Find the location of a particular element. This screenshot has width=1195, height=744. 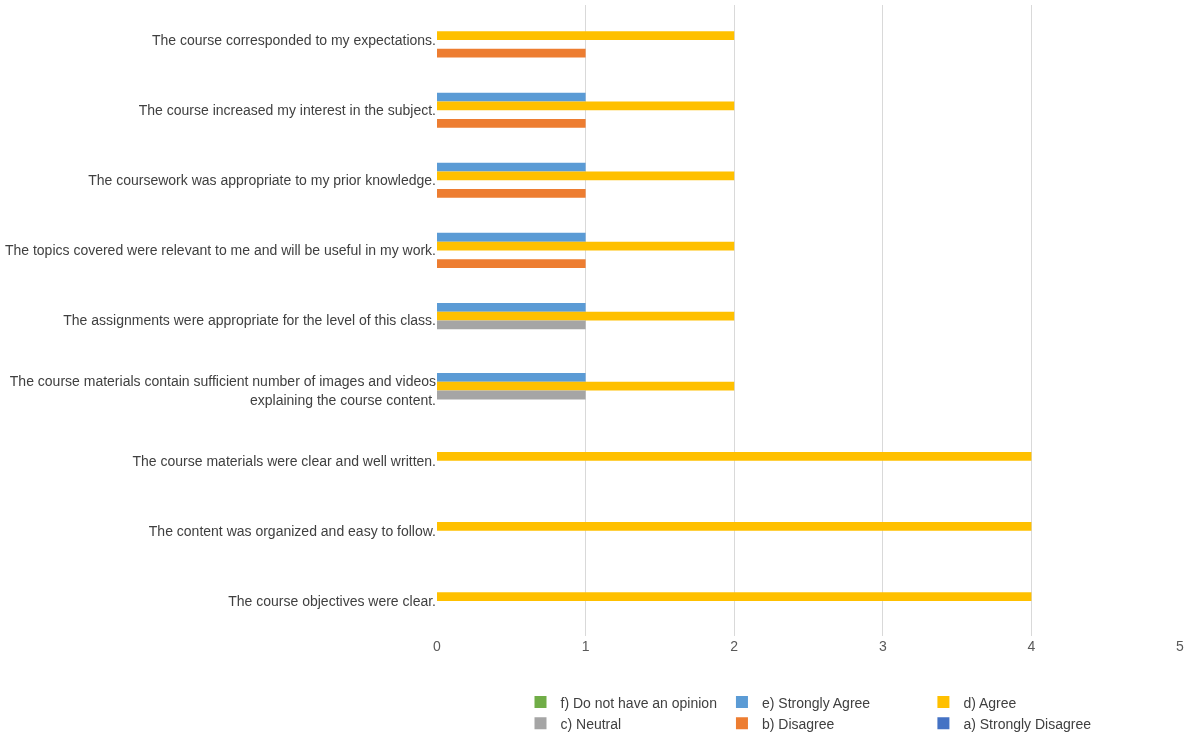

y-tick-label: The course increased my interest in the subject. is located at coordinates (287, 110).